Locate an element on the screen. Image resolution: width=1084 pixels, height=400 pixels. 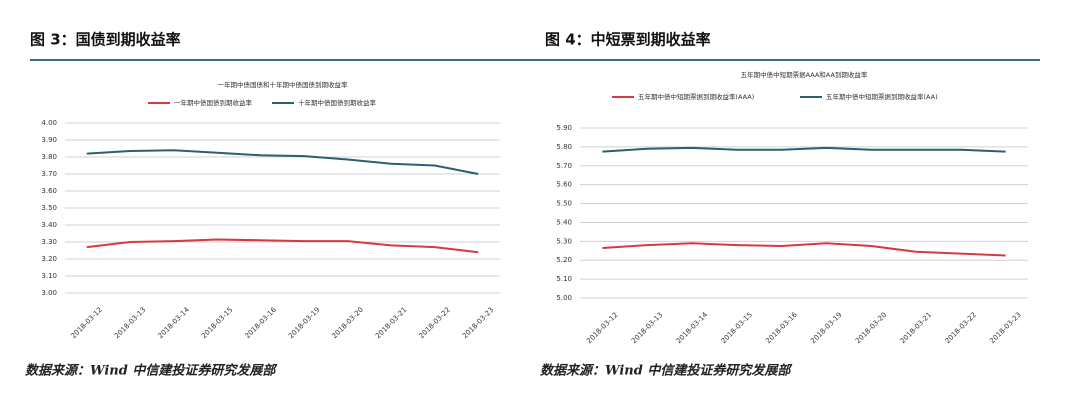
y-tick-label: 5.40 is located at coordinates (564, 222).